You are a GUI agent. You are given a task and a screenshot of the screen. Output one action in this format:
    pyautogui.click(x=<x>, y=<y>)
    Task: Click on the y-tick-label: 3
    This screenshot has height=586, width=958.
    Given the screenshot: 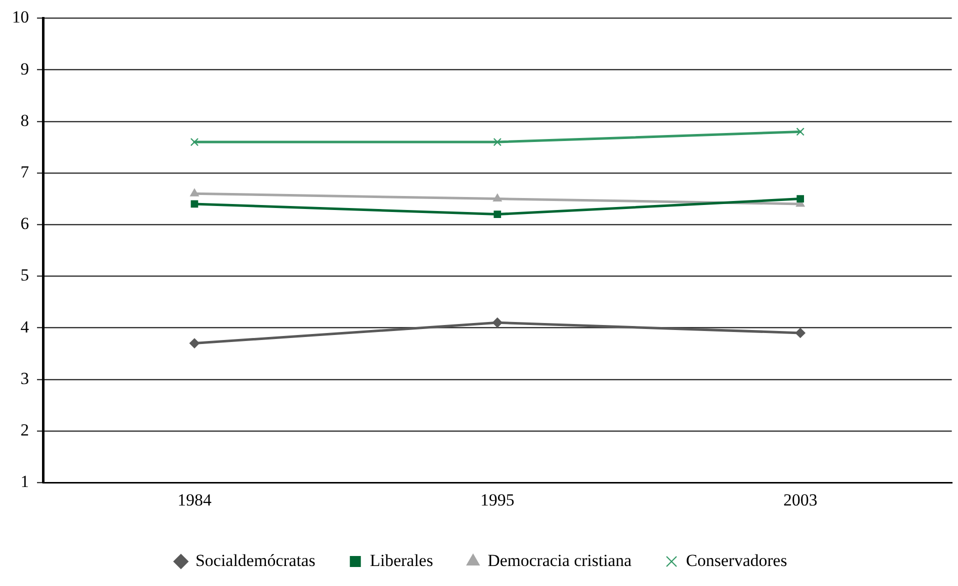 What is the action you would take?
    pyautogui.click(x=24, y=378)
    